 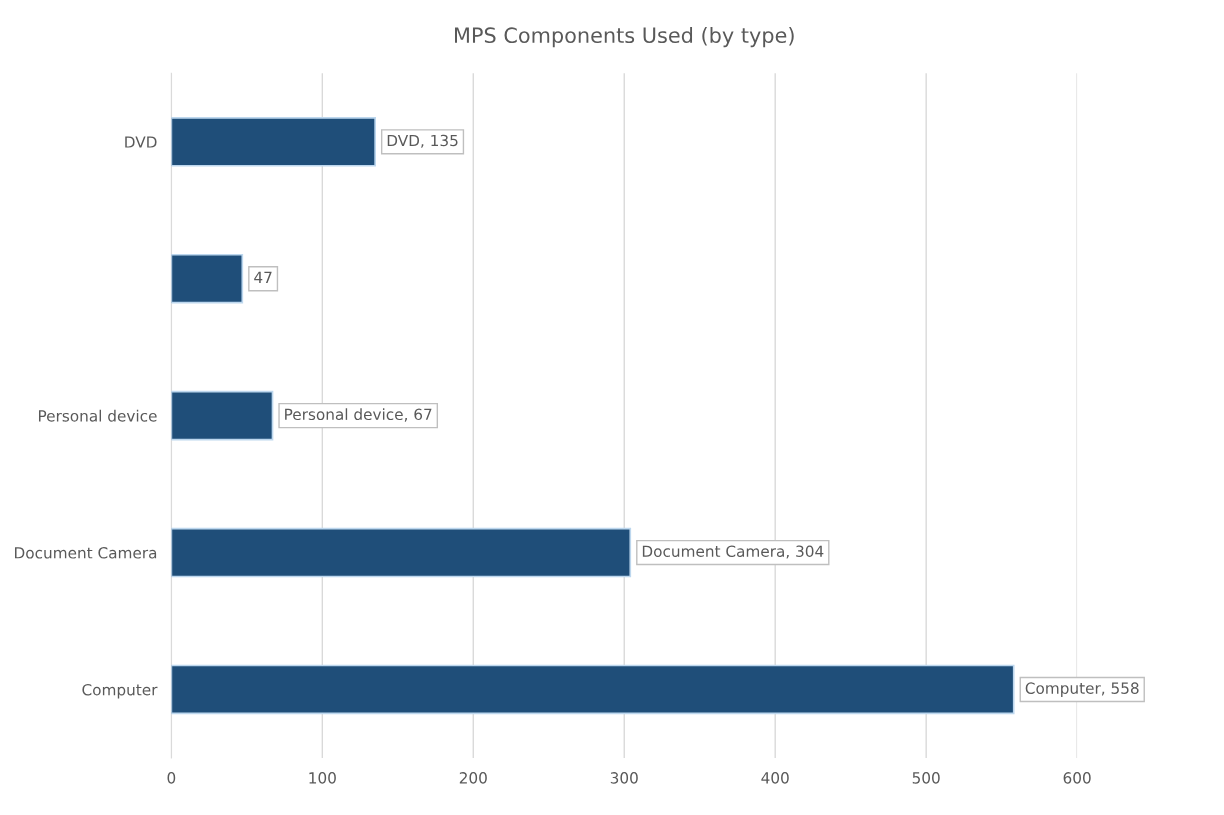 What do you see at coordinates (1082, 689) in the screenshot?
I see `data-label: Computer, 558` at bounding box center [1082, 689].